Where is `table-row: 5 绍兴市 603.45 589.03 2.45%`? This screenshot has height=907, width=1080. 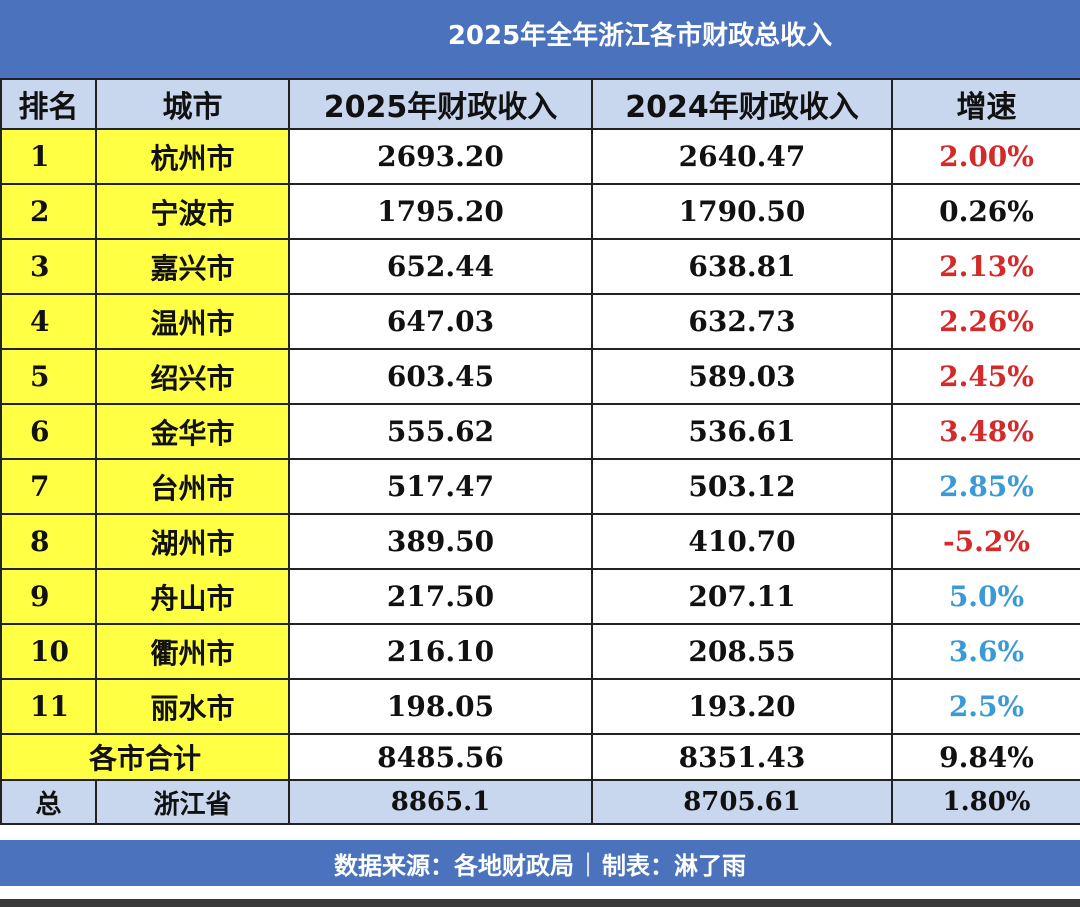
table-row: 5 绍兴市 603.45 589.03 2.45% is located at coordinates (540, 376).